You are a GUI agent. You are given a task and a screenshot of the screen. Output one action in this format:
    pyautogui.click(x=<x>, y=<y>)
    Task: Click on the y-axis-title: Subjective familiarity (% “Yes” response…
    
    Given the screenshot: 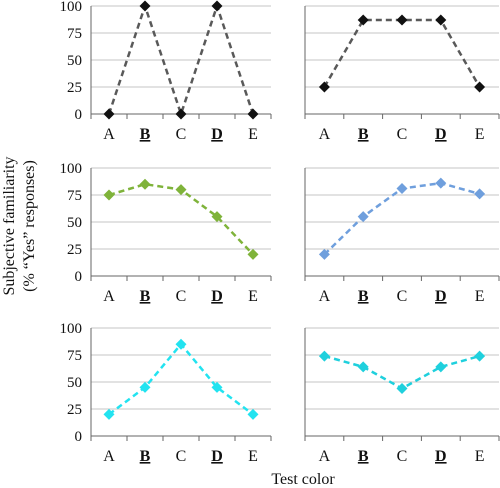 What is the action you would take?
    pyautogui.click(x=19, y=225)
    